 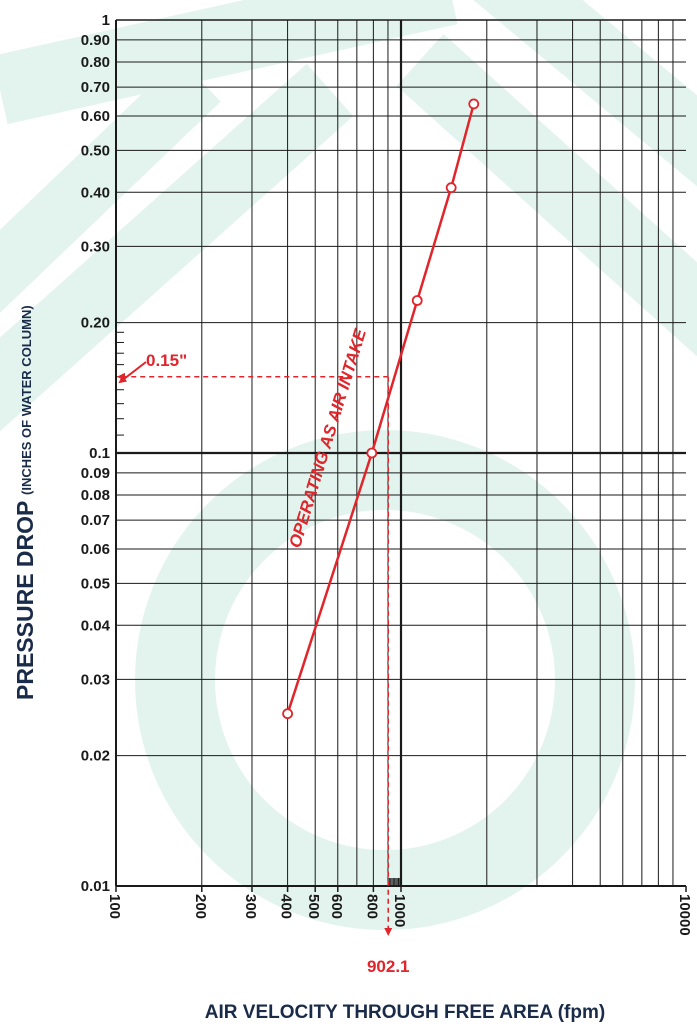 I want to click on y-tick-label: 0.30, so click(x=95, y=246).